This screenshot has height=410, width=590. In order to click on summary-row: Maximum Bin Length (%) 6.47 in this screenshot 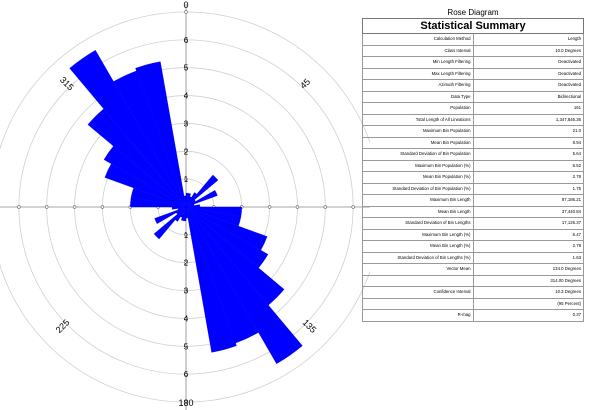, I will do `click(473, 234)`.